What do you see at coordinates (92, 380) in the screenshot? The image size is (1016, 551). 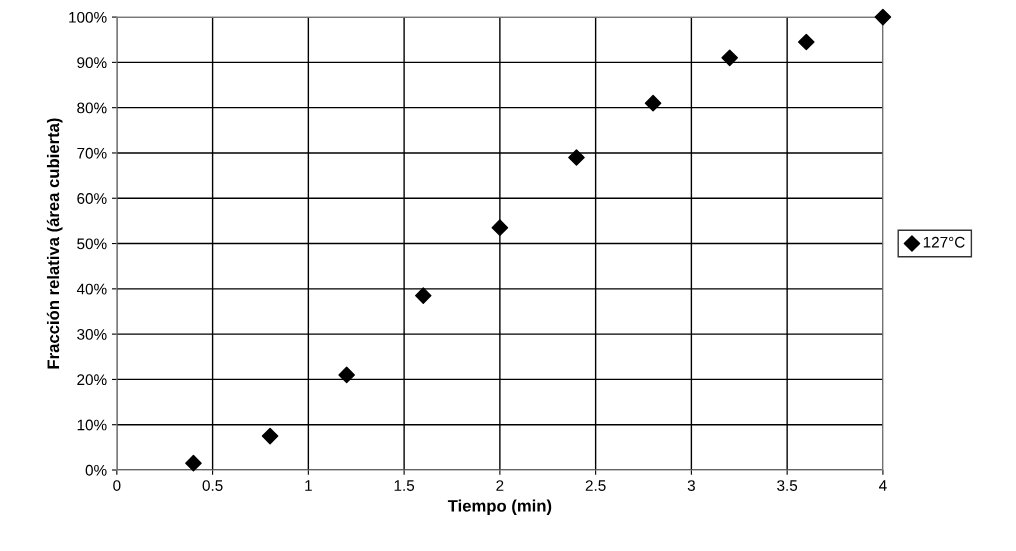 I see `y-tick-label: 20%` at bounding box center [92, 380].